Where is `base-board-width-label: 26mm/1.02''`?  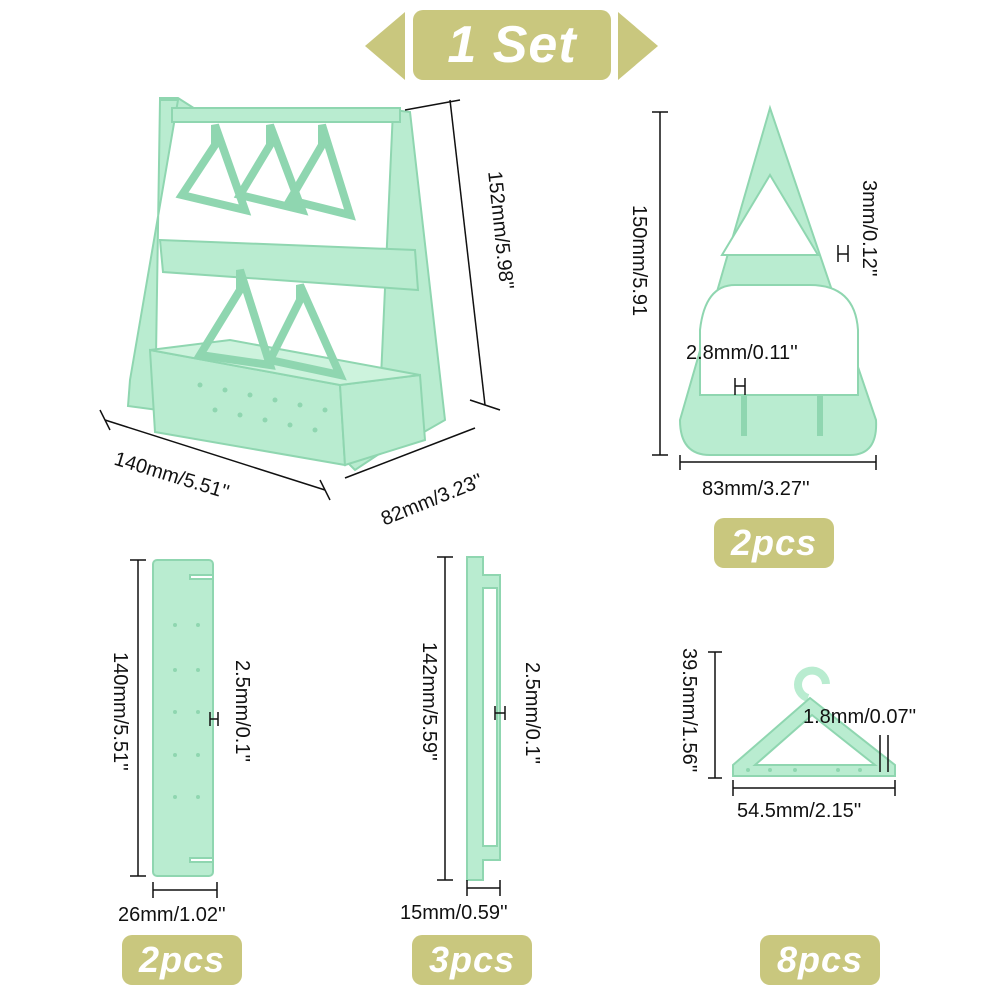
base-board-width-label: 26mm/1.02'' is located at coordinates (172, 915).